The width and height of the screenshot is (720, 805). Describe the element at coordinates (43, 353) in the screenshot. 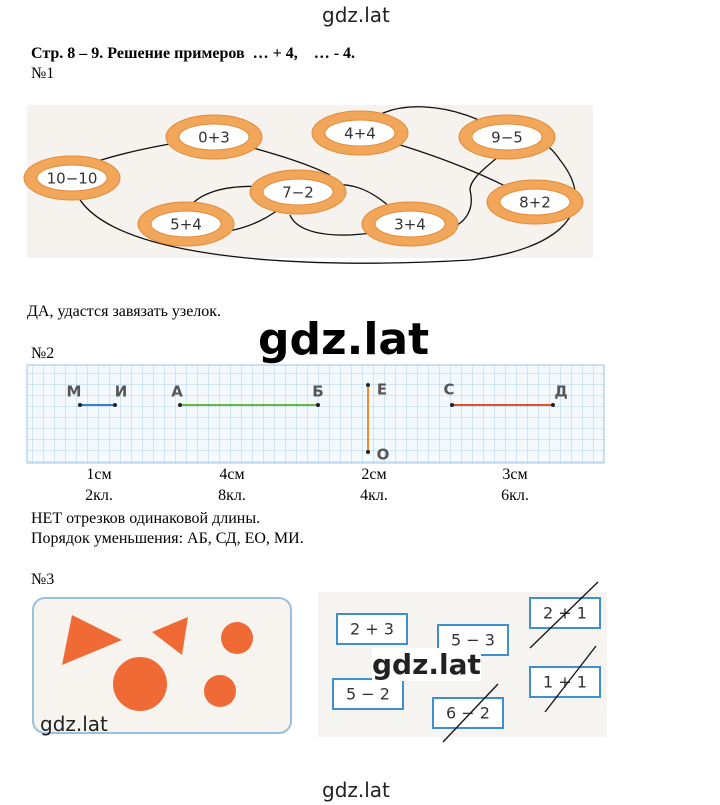

I see `task-label: №2` at that location.